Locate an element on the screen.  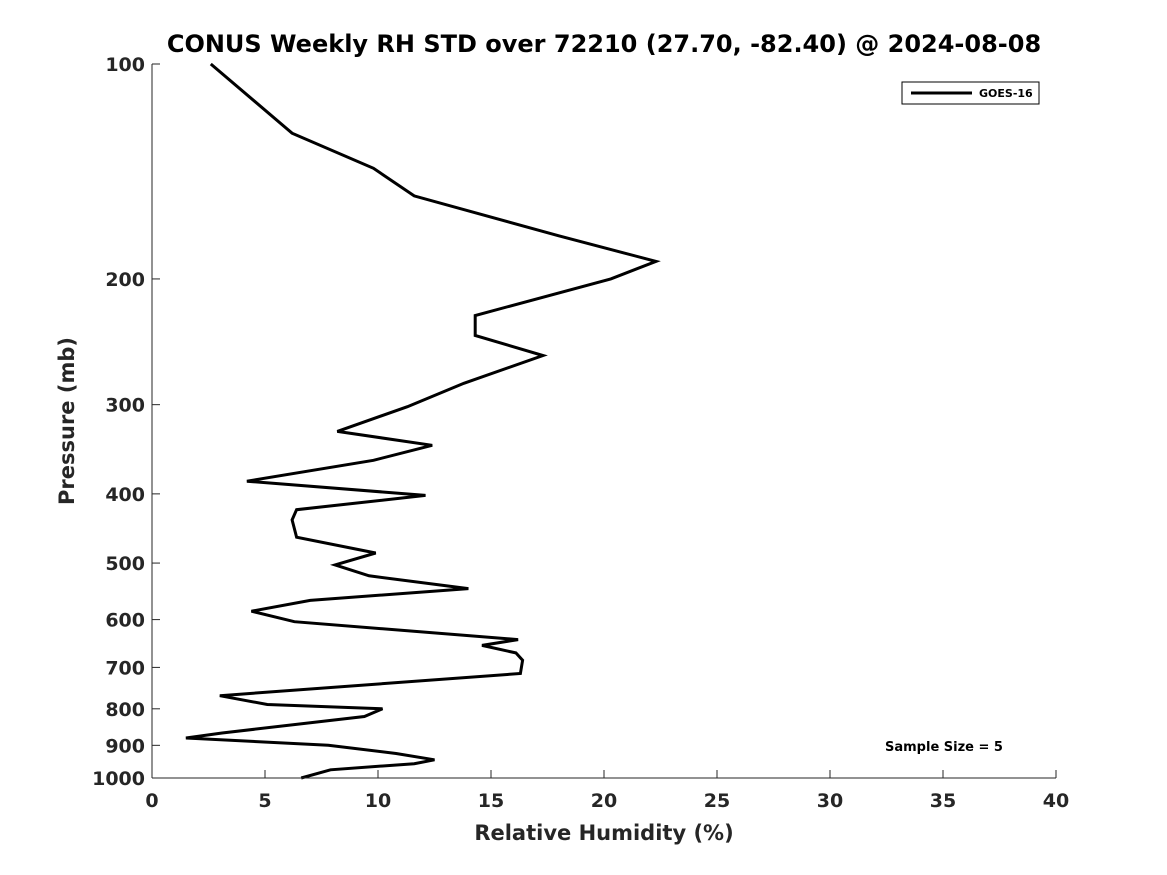
legend-label-goes-16: GOES-16 is located at coordinates (1006, 93).